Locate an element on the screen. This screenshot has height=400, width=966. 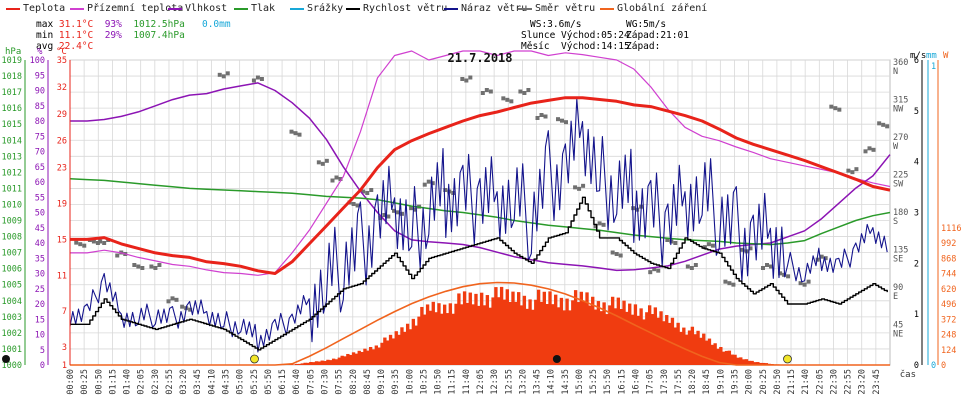
x-tick-label: 04:35 is located at coordinates (227, 382).